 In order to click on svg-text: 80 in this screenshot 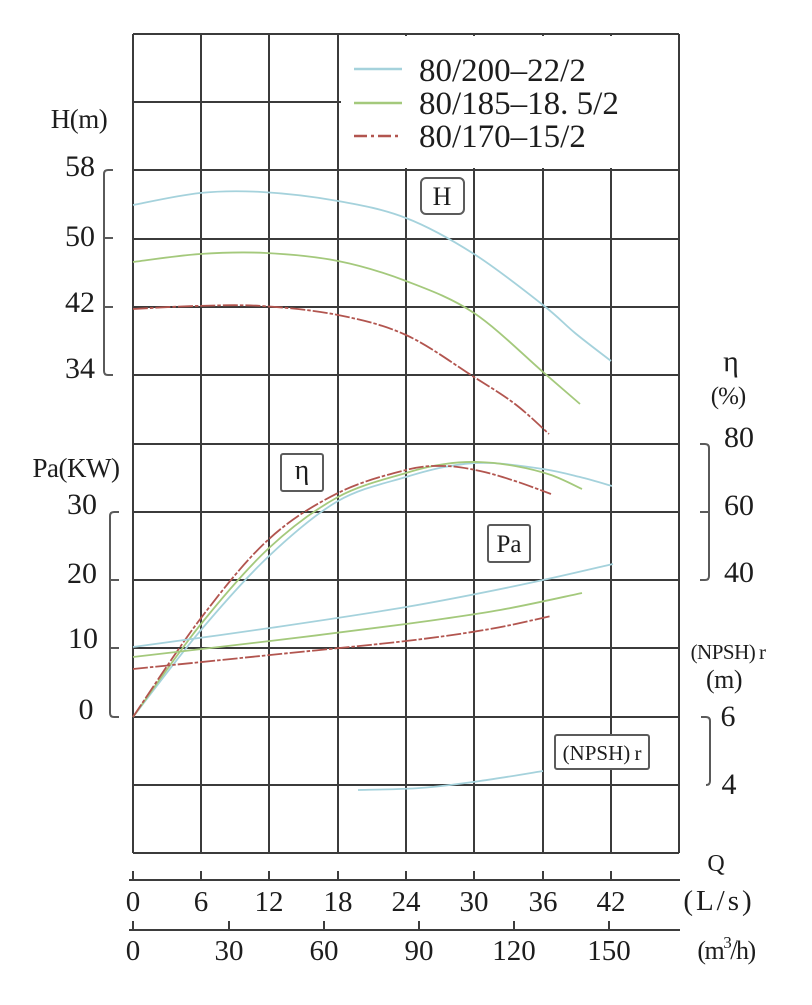, I will do `click(739, 437)`.